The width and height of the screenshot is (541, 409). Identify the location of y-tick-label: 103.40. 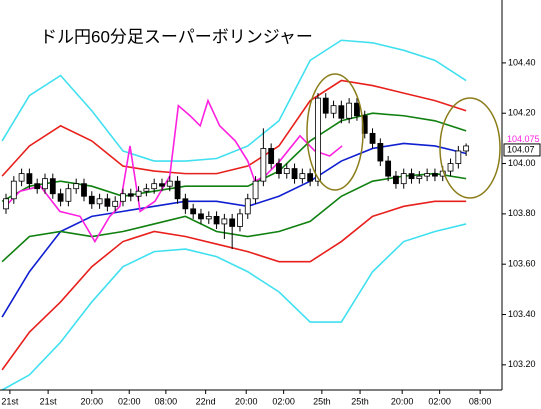
(522, 314).